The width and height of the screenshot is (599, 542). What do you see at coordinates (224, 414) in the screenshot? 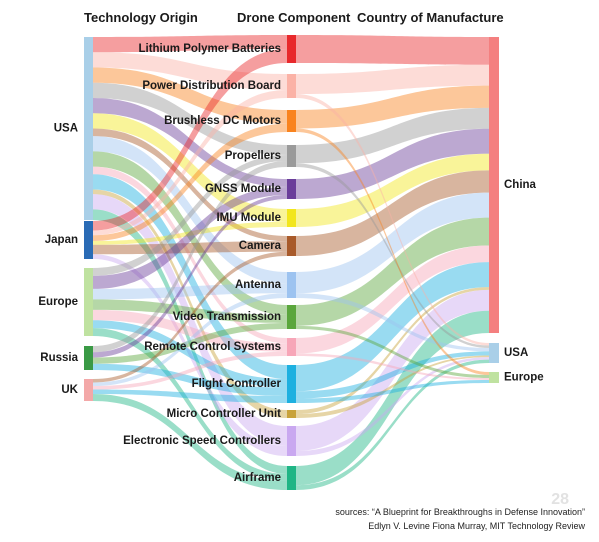
I see `component-label-micro-controller-unit: Micro Controller Unit` at bounding box center [224, 414].